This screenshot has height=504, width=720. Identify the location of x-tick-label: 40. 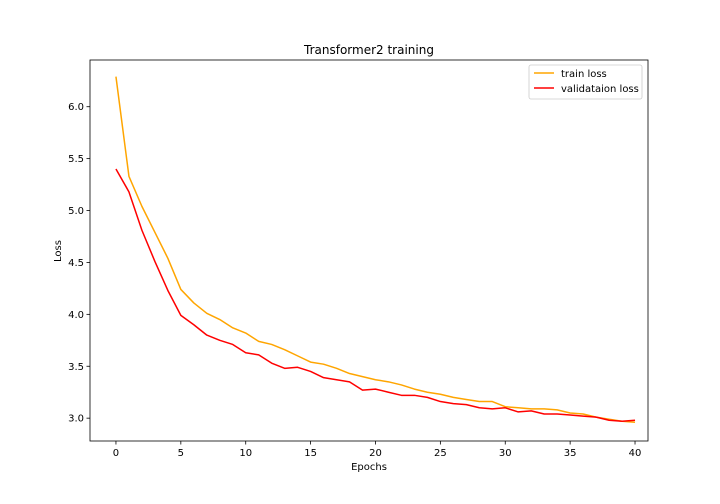
(635, 453).